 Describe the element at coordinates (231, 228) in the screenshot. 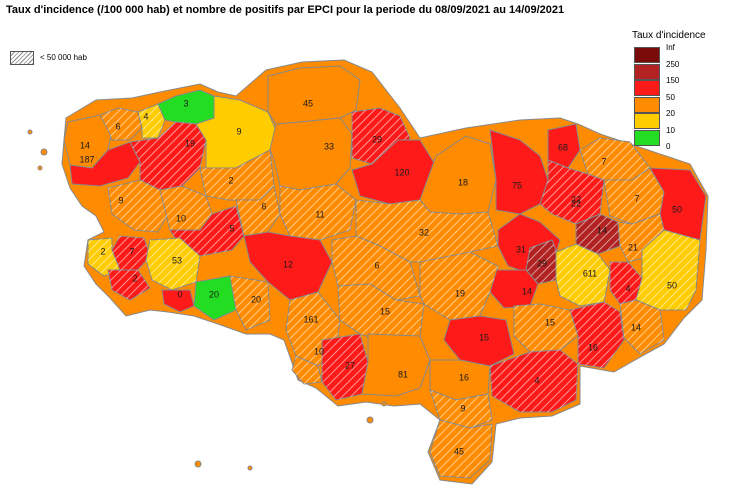

I see `epci-count-label: 5` at that location.